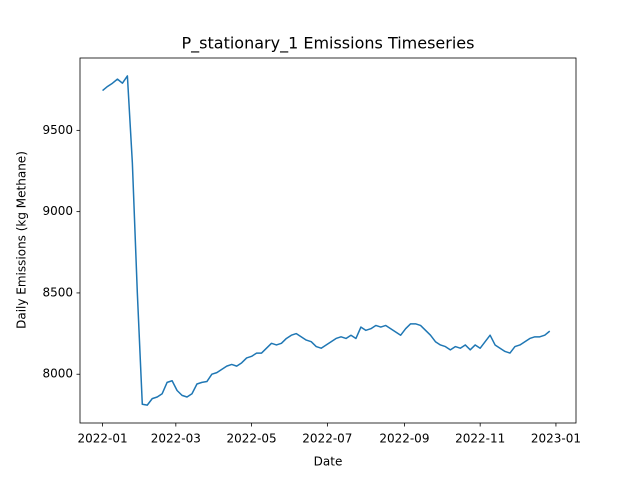  What do you see at coordinates (327, 439) in the screenshot?
I see `x-tick-label: 2022-07` at bounding box center [327, 439].